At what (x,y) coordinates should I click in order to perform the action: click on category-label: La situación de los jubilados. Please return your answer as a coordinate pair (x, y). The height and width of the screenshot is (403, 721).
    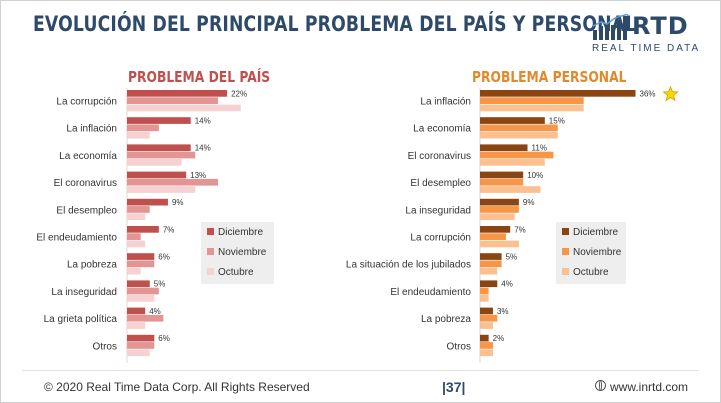
    Looking at the image, I should click on (408, 265).